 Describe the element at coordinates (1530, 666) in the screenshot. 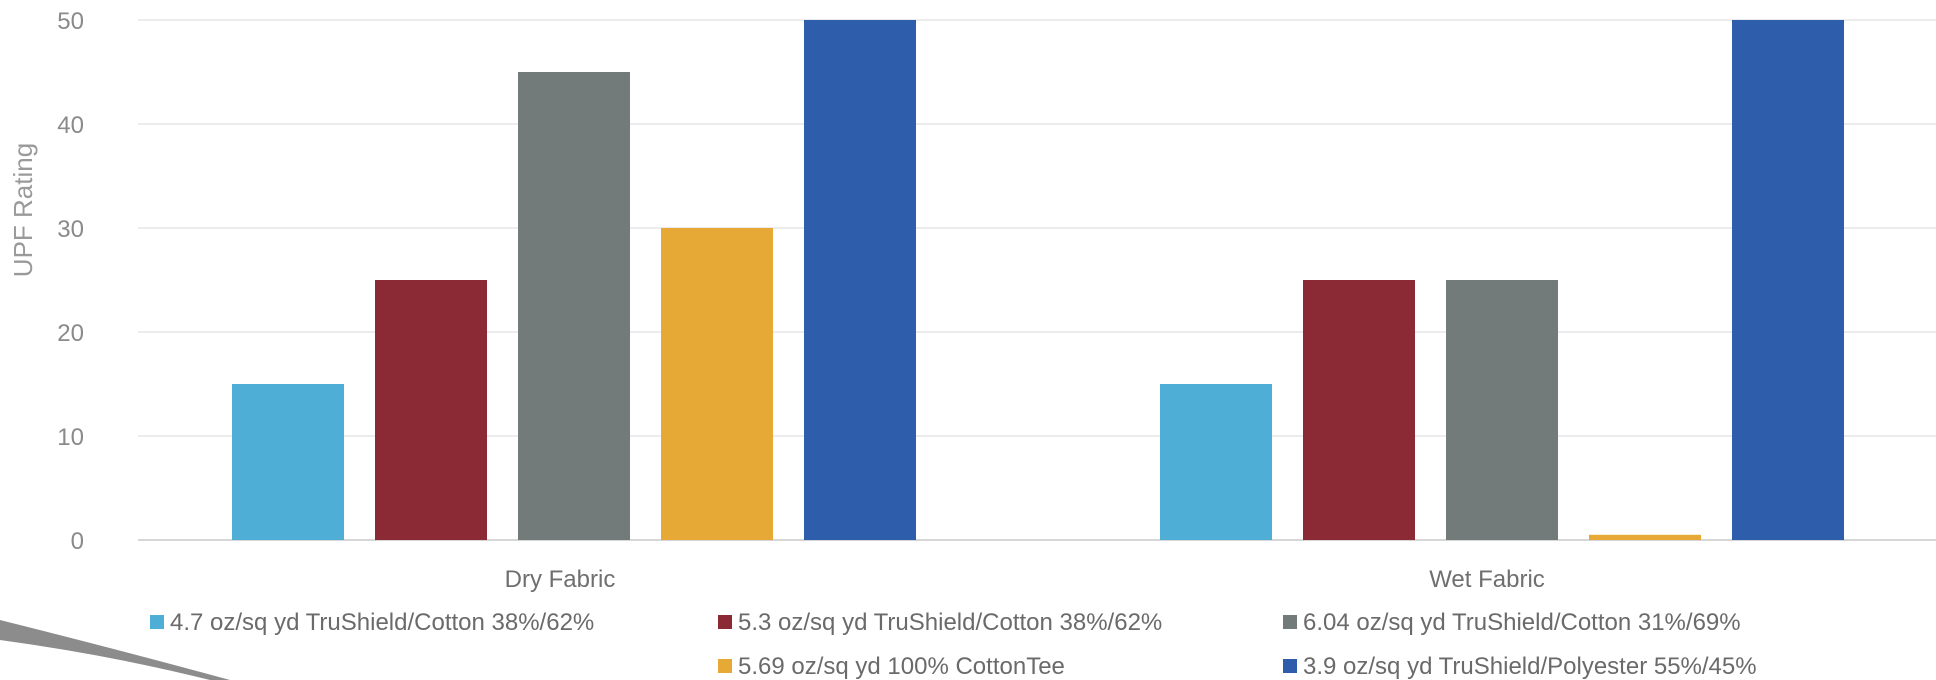

I see `legend-label: 3.9 oz/sq yd TruShield/Polyester 55%/45%` at that location.